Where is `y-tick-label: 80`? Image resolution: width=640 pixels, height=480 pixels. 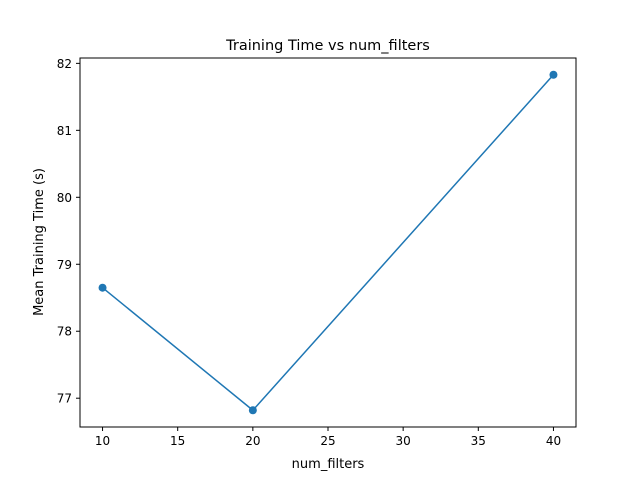 y-tick-label: 80 is located at coordinates (64, 198).